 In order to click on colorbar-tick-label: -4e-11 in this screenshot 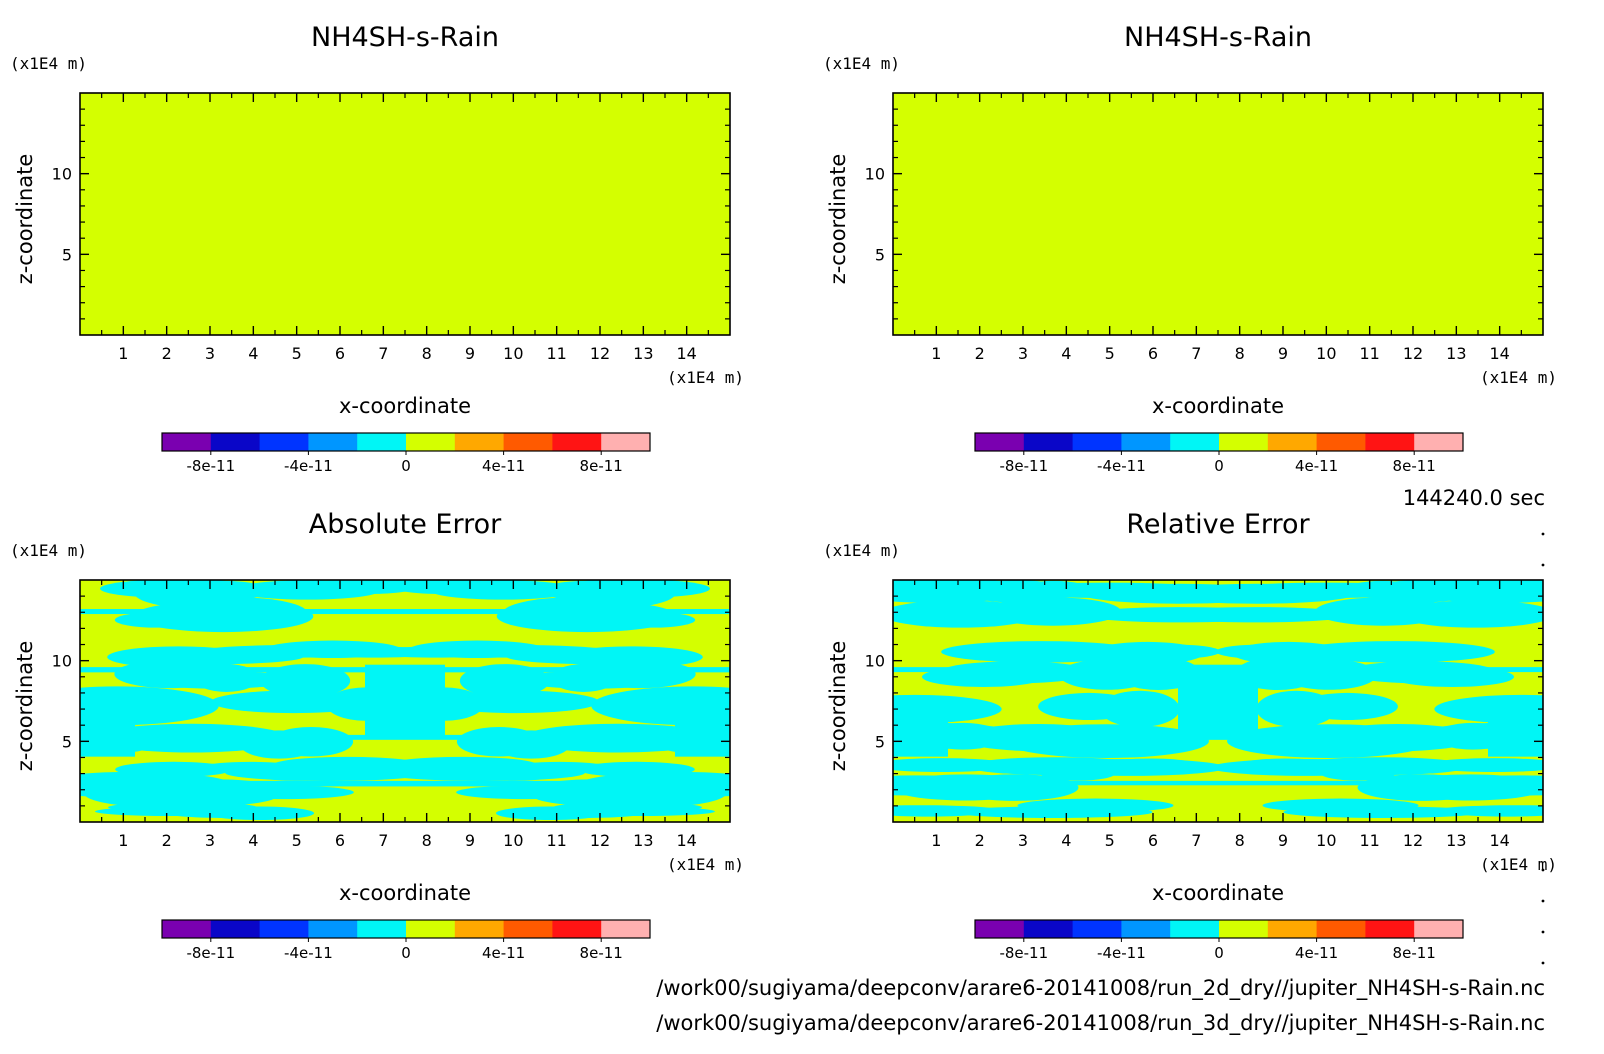, I will do `click(308, 953)`.